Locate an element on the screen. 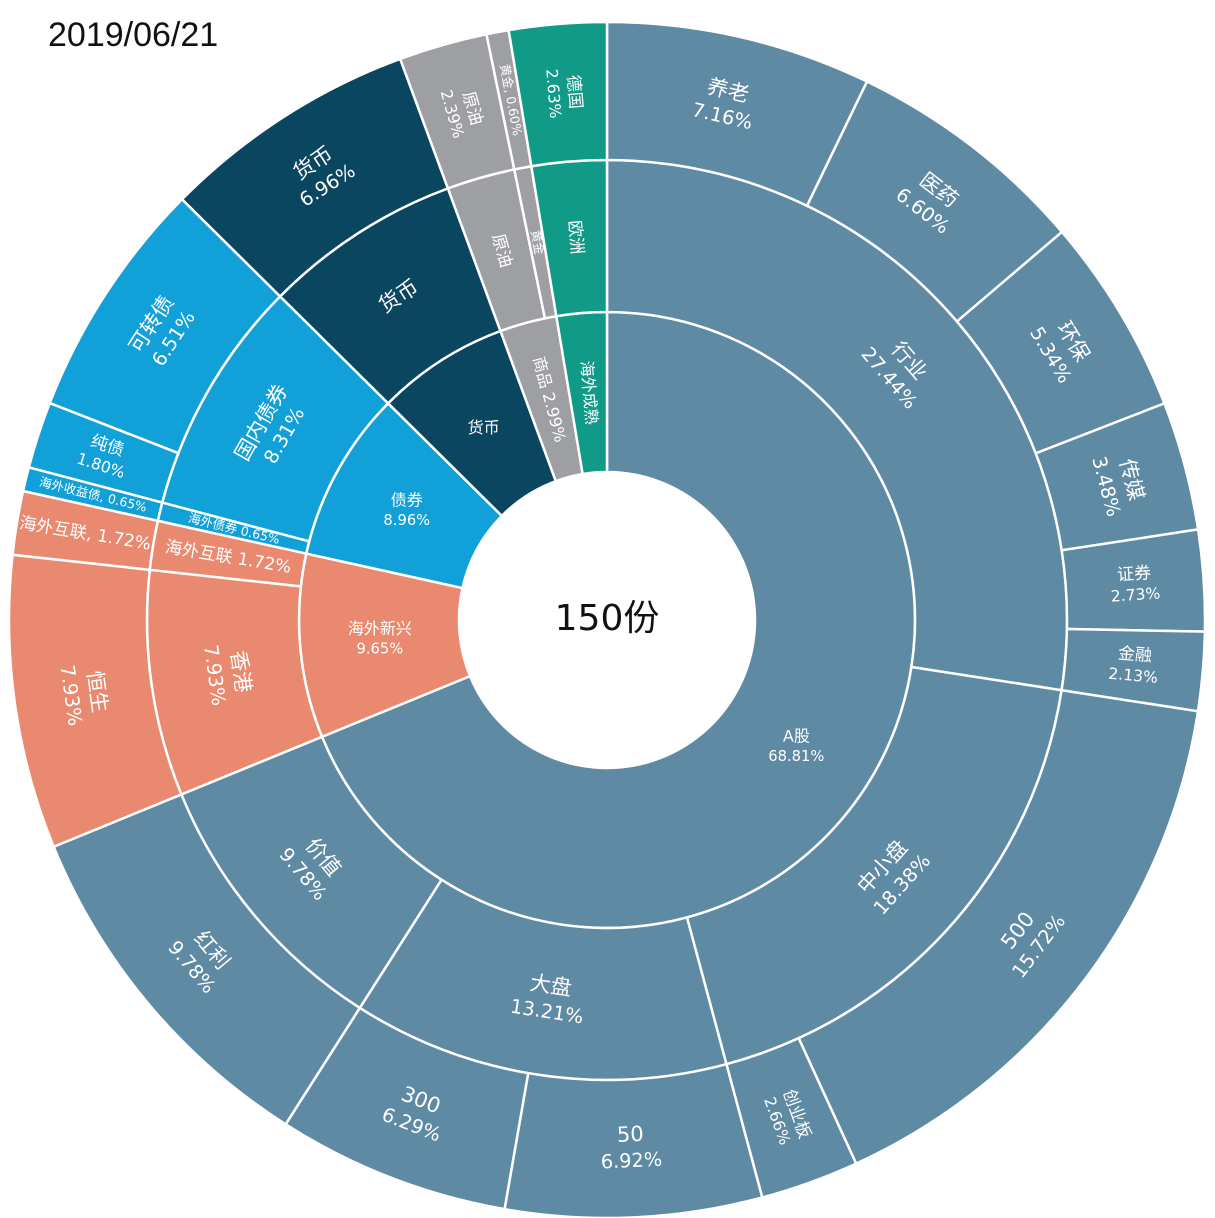 This screenshot has width=1215, height=1218. label-ring3-50: 506.92% is located at coordinates (631, 1147).